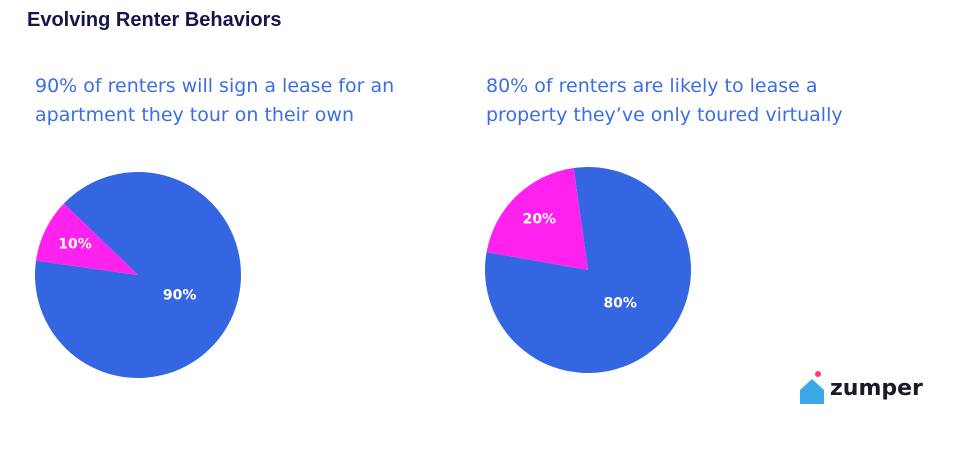 Image resolution: width=955 pixels, height=450 pixels. What do you see at coordinates (154, 20) in the screenshot?
I see `page-title: Evolving Renter Behaviors` at bounding box center [154, 20].